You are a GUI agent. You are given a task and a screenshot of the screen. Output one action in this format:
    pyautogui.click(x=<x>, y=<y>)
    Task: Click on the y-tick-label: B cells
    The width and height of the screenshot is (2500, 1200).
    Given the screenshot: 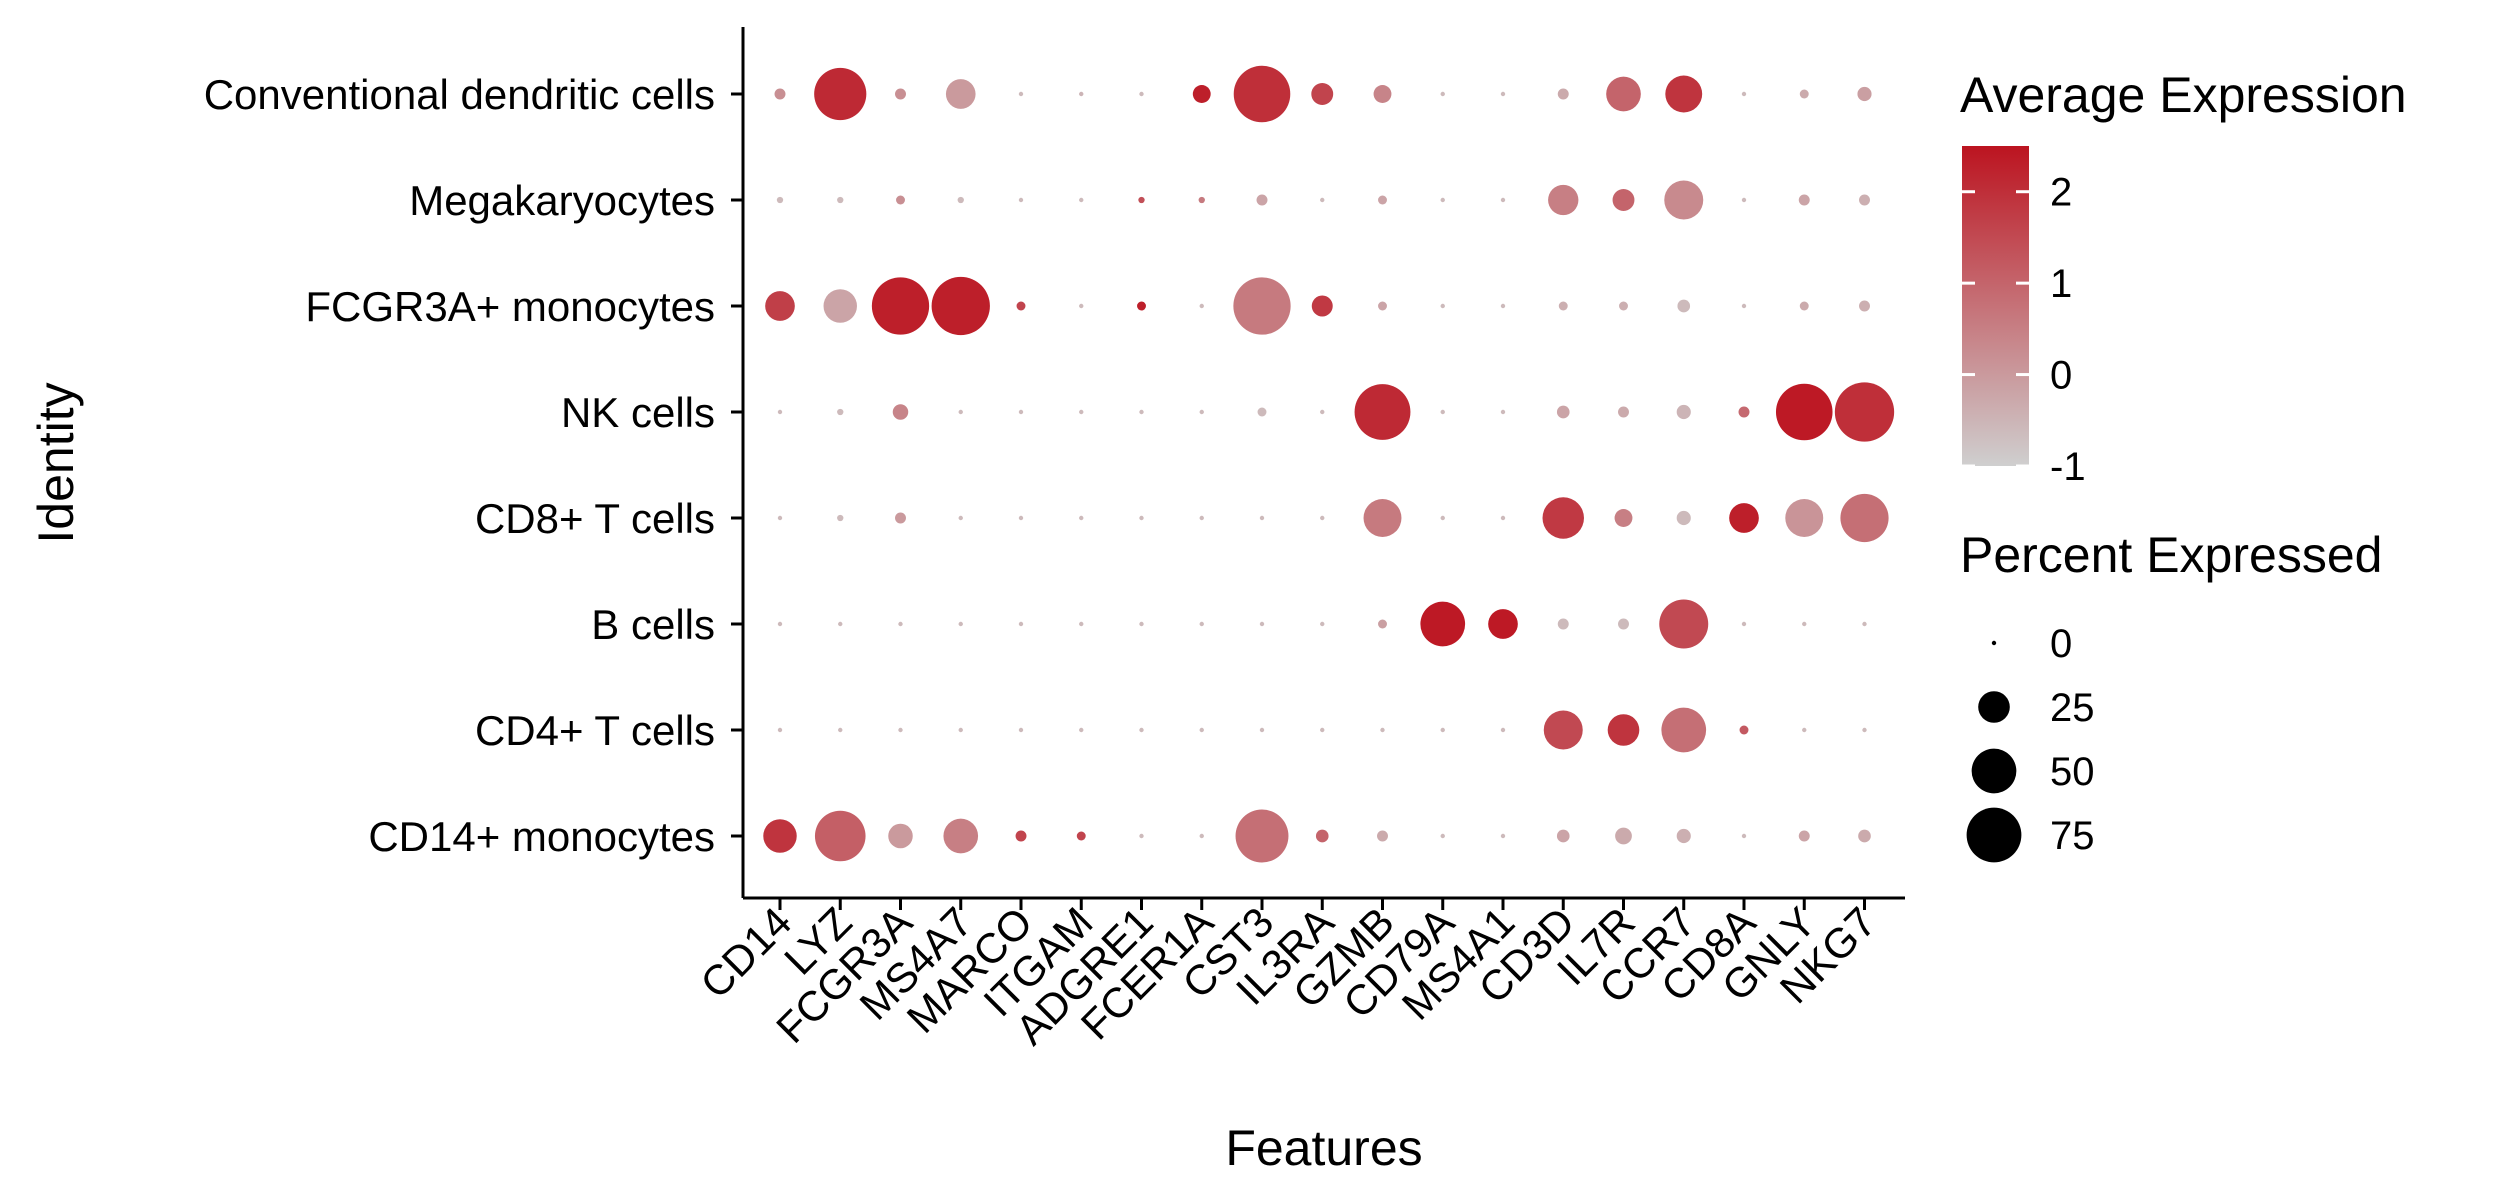 What is the action you would take?
    pyautogui.click(x=653, y=624)
    